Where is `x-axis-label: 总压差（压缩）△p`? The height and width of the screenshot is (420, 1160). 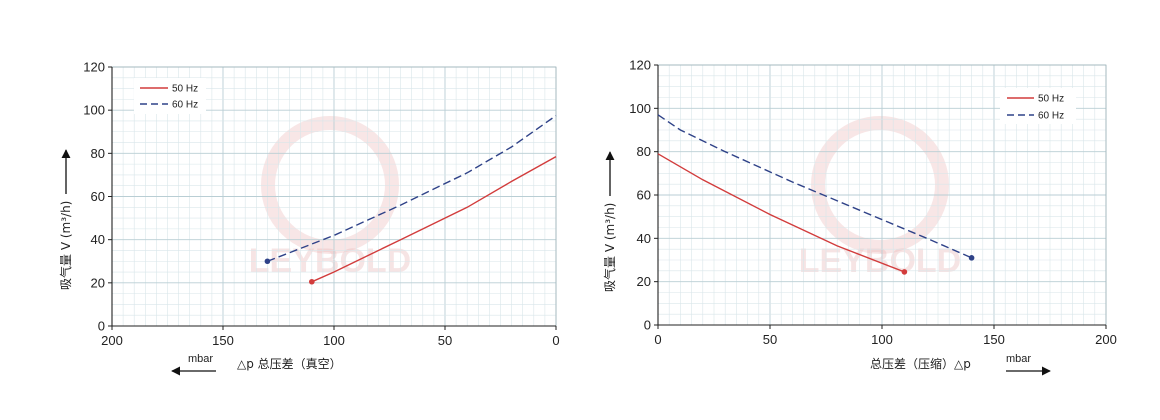 x-axis-label: 总压差（压缩）△p is located at coordinates (920, 363).